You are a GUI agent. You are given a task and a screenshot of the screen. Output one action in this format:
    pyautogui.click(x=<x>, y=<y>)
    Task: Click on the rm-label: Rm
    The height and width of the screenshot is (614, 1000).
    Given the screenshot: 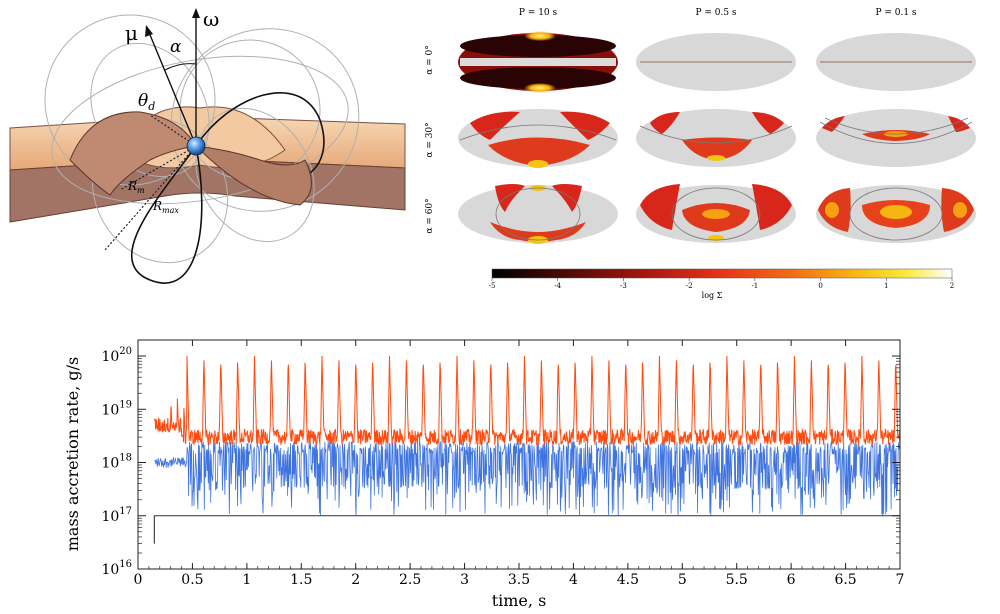 What is the action you would take?
    pyautogui.click(x=136, y=187)
    